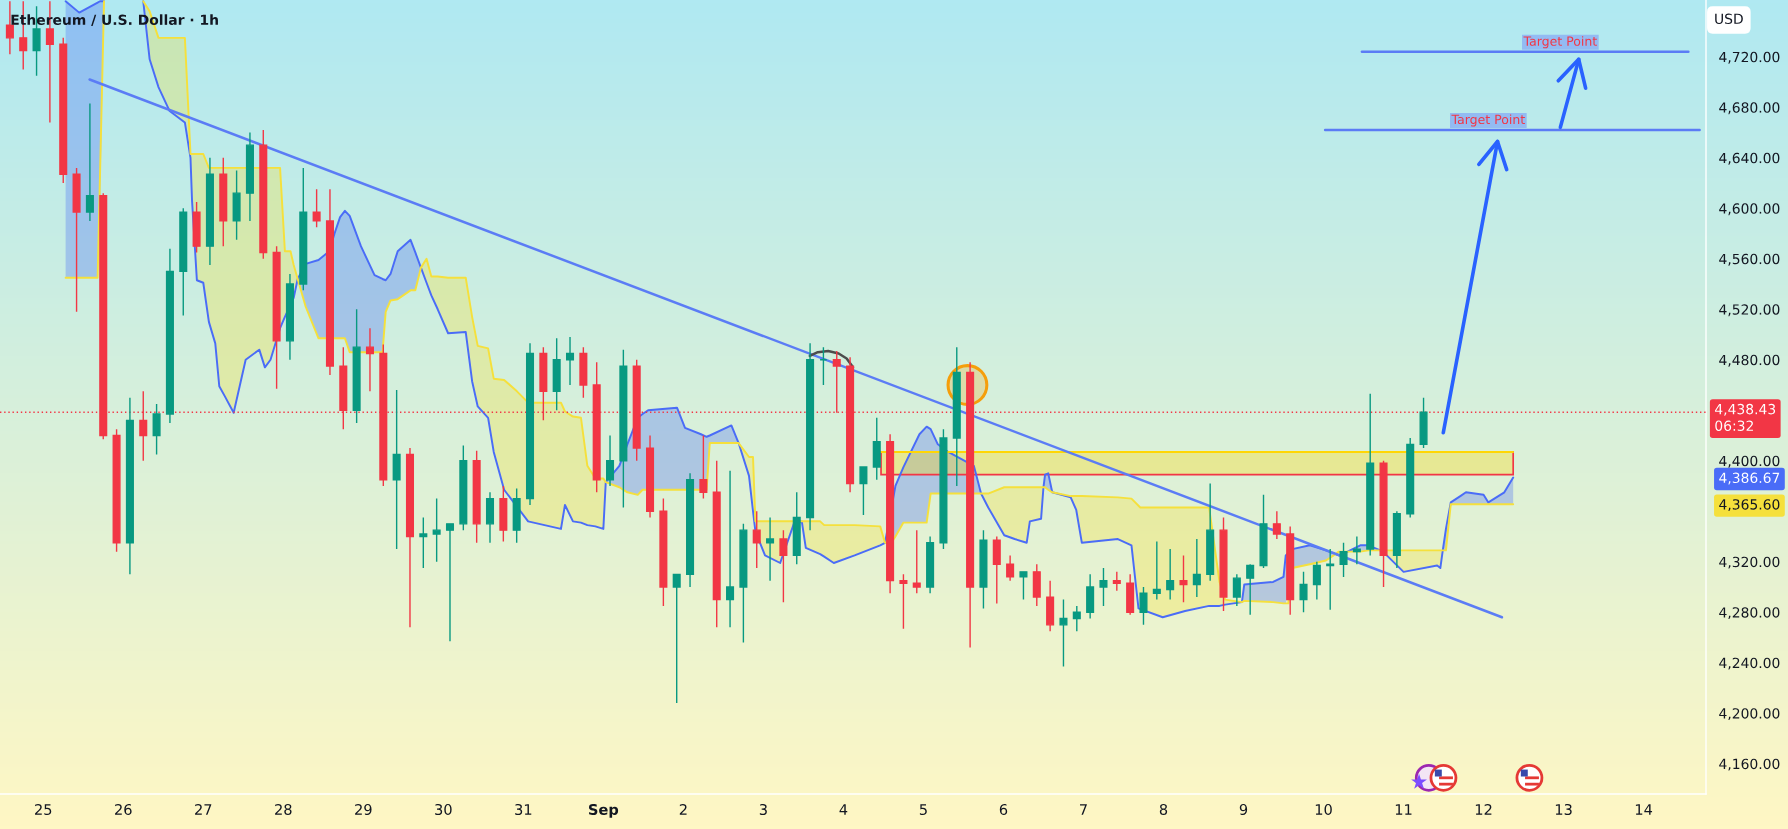  Describe the element at coordinates (683, 809) in the screenshot. I see `x-tick-label: 2` at that location.